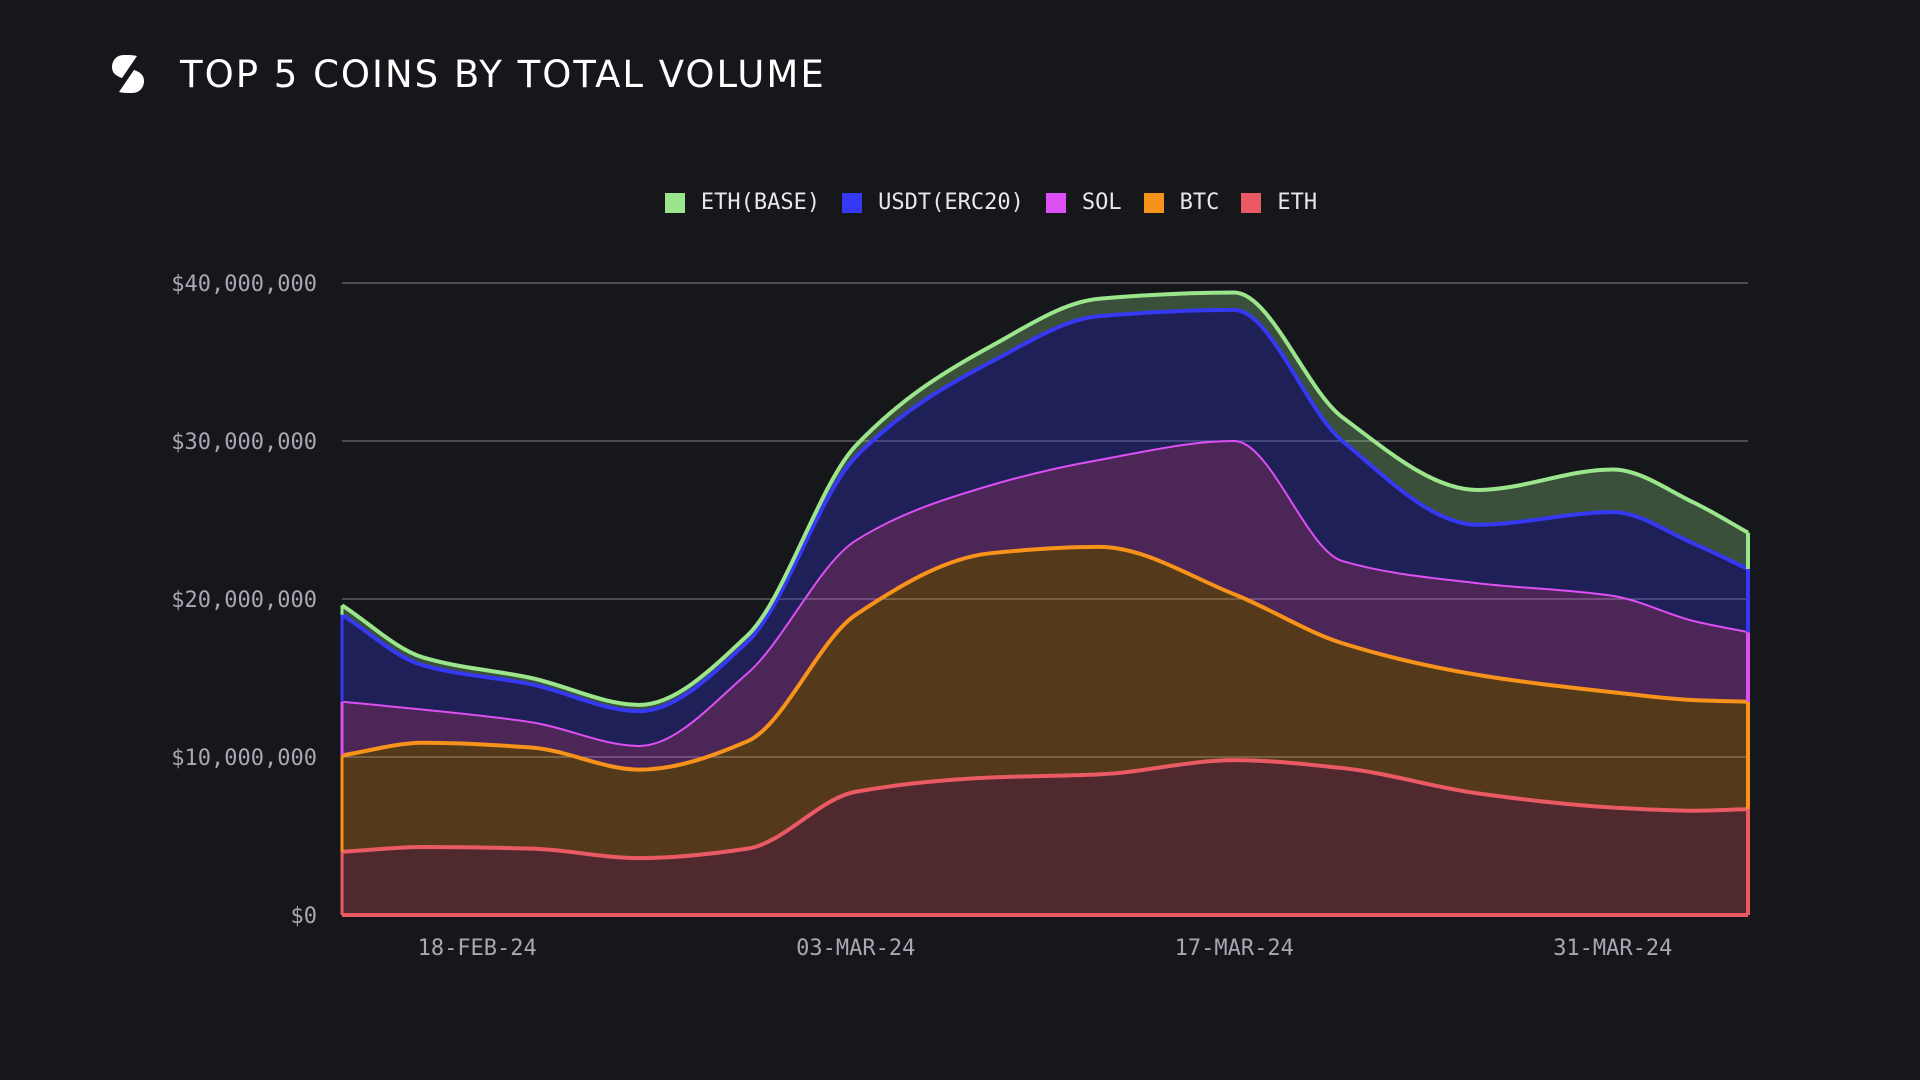  I want to click on legend-item-eth-base: ETH(BASE), so click(742, 202).